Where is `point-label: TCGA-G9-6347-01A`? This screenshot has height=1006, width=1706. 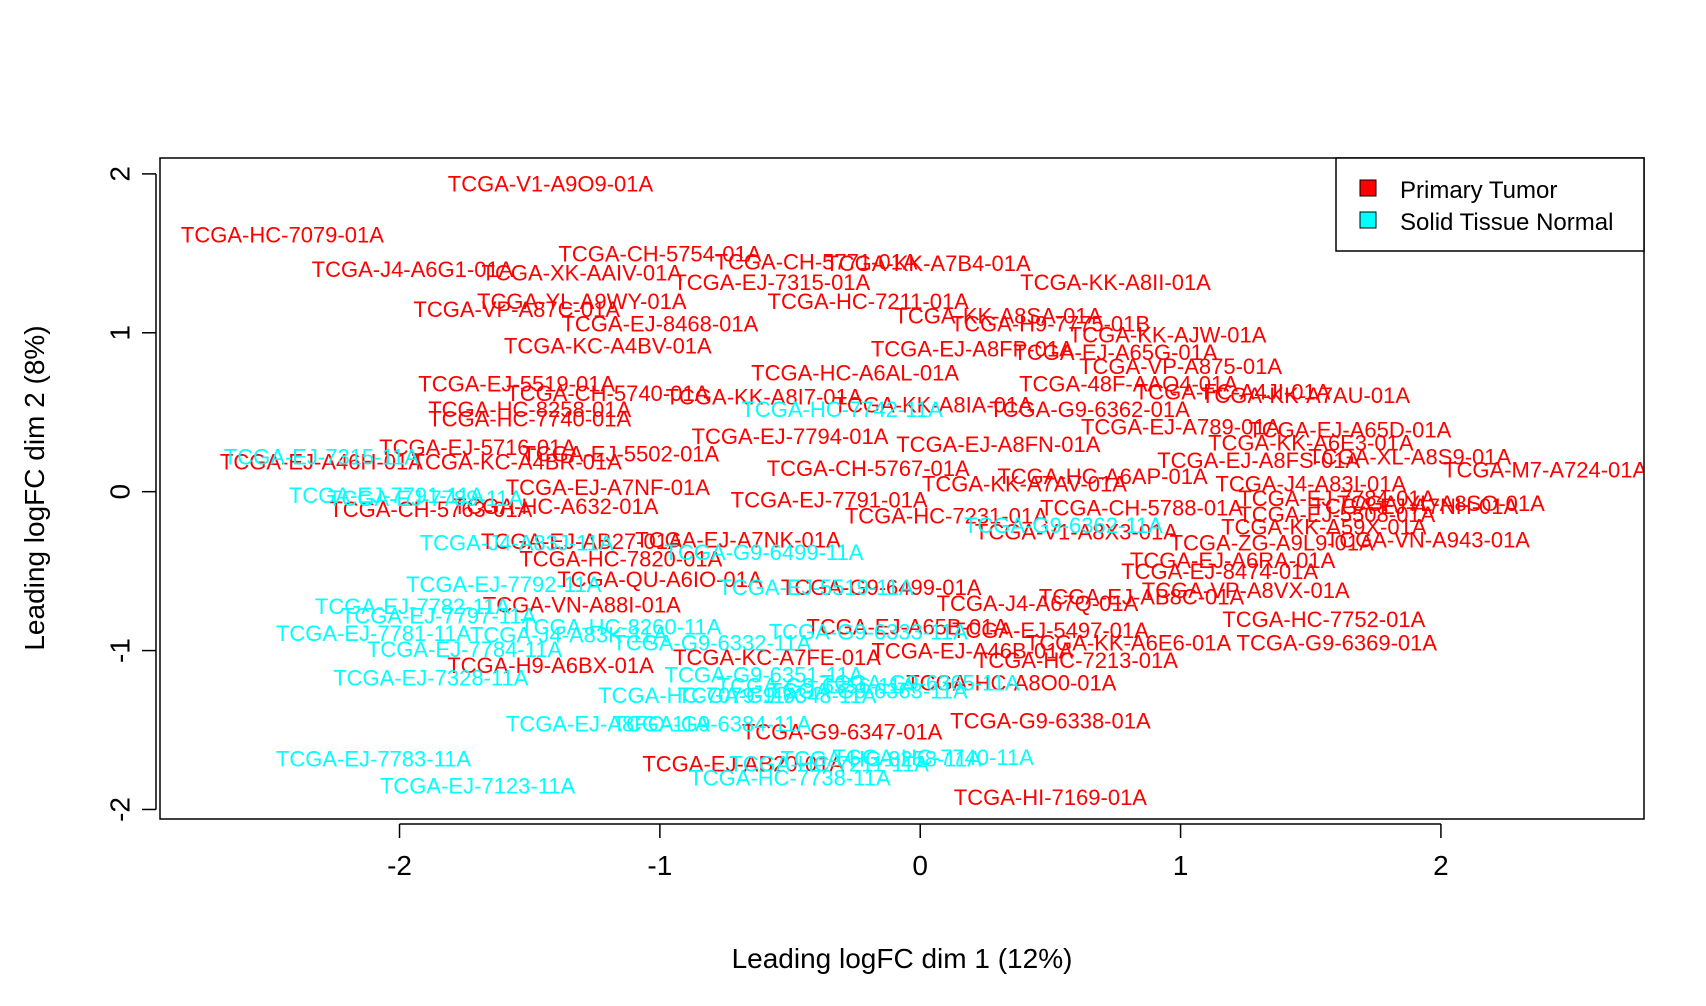 point-label: TCGA-G9-6347-01A is located at coordinates (842, 732).